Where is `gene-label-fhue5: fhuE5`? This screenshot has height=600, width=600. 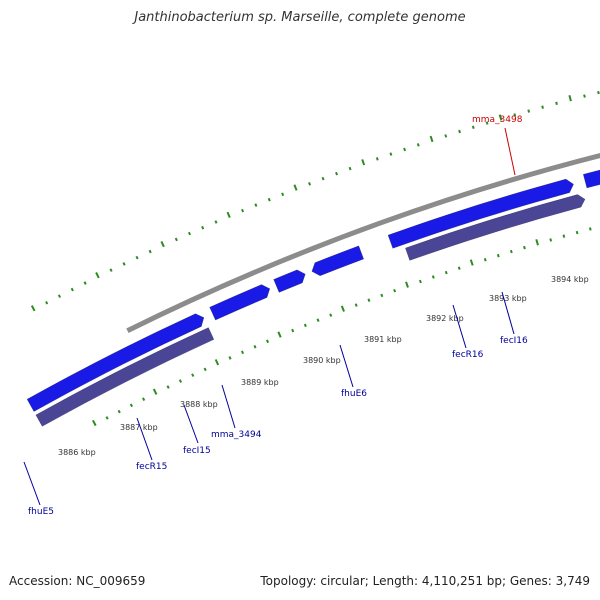
gene-label-fhue5: fhuE5 is located at coordinates (41, 512).